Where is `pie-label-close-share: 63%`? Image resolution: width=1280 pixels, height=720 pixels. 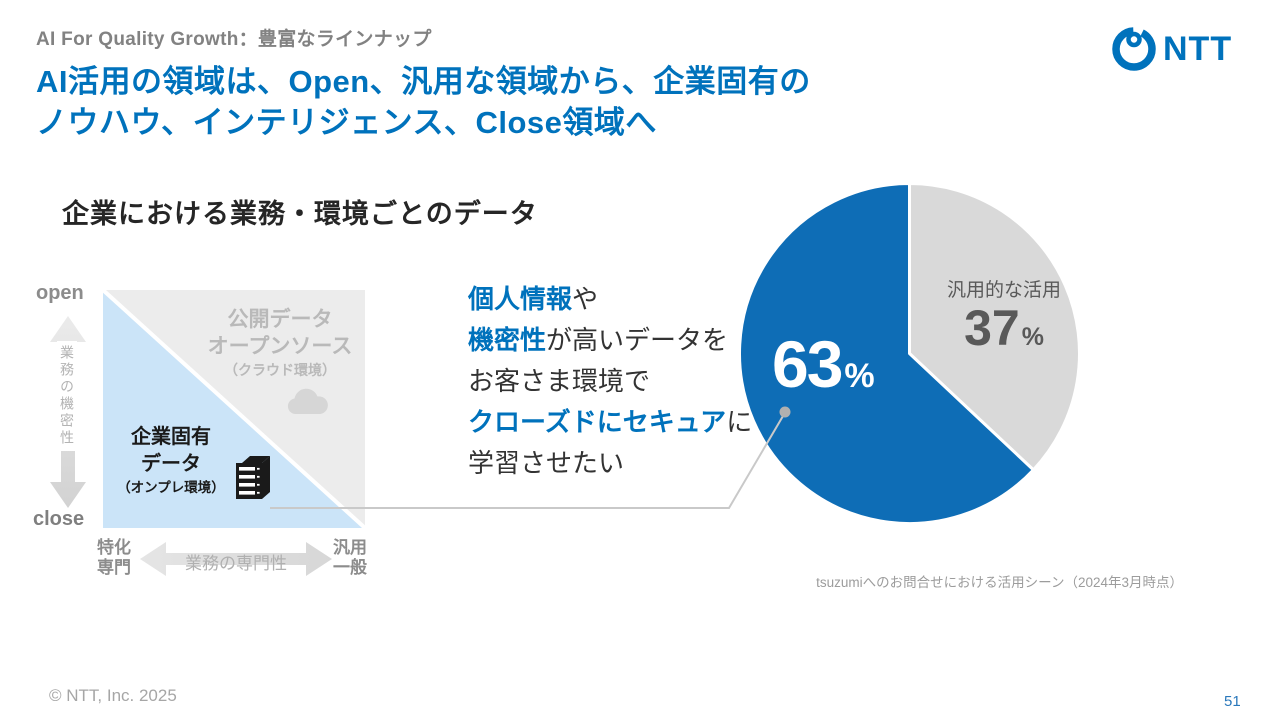
pie-label-close-share: 63% is located at coordinates (823, 364).